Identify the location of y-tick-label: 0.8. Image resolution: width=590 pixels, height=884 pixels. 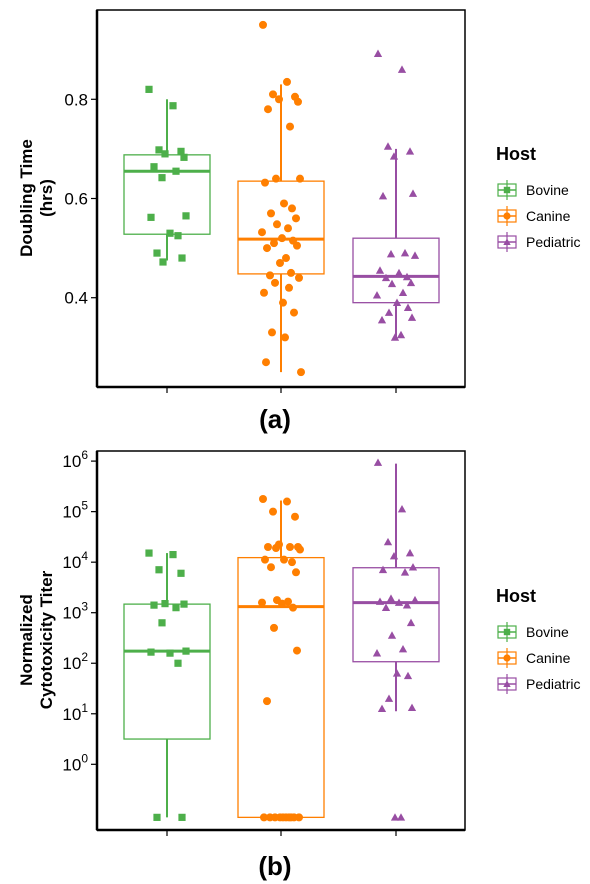
(76, 99).